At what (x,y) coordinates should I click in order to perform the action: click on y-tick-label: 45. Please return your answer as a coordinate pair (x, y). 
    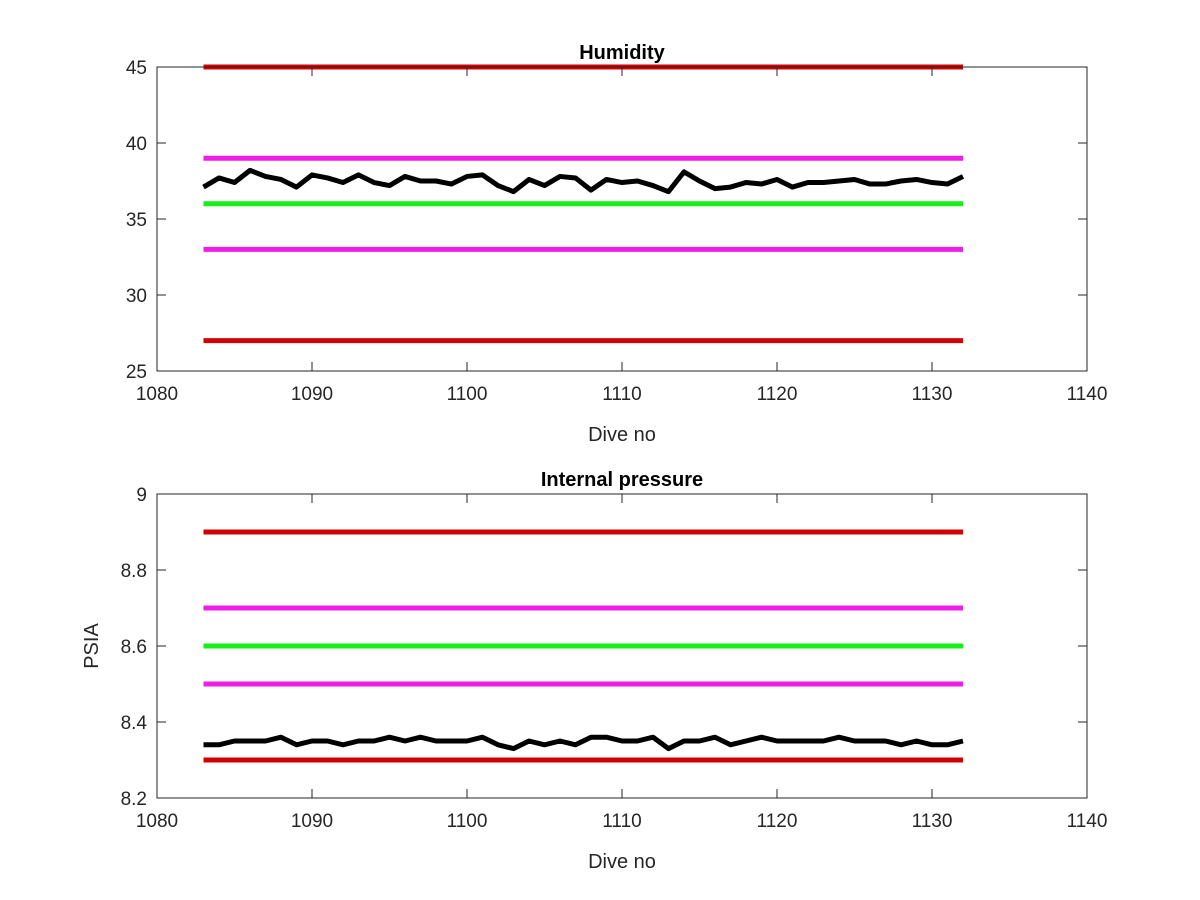
    Looking at the image, I should click on (136, 68).